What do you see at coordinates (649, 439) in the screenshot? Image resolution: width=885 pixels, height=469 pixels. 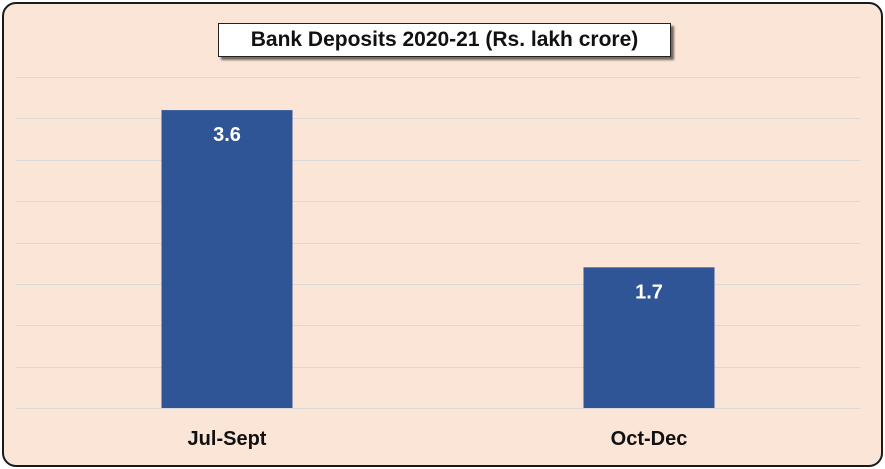 I see `x-tick-label: Oct-Dec` at bounding box center [649, 439].